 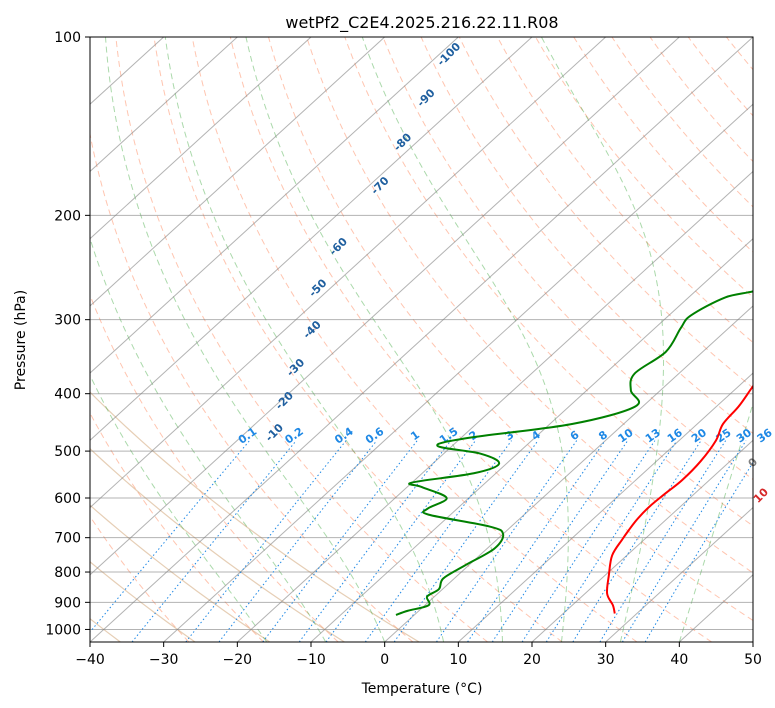 I want to click on x-tick-label: −40, so click(x=90, y=660).